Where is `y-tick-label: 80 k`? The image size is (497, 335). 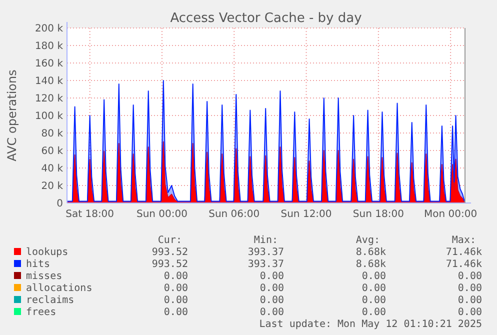
y-tick-label: 80 k is located at coordinates (52, 134).